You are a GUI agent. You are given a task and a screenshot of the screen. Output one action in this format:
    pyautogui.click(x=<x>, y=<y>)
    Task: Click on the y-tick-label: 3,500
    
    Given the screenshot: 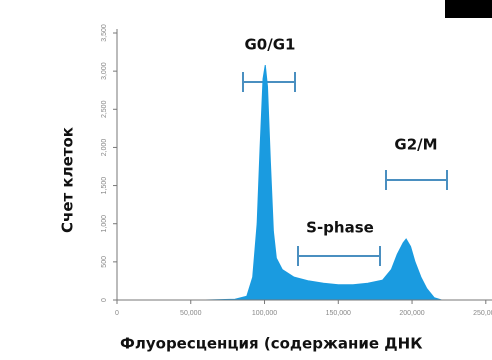 What is the action you would take?
    pyautogui.click(x=104, y=33)
    